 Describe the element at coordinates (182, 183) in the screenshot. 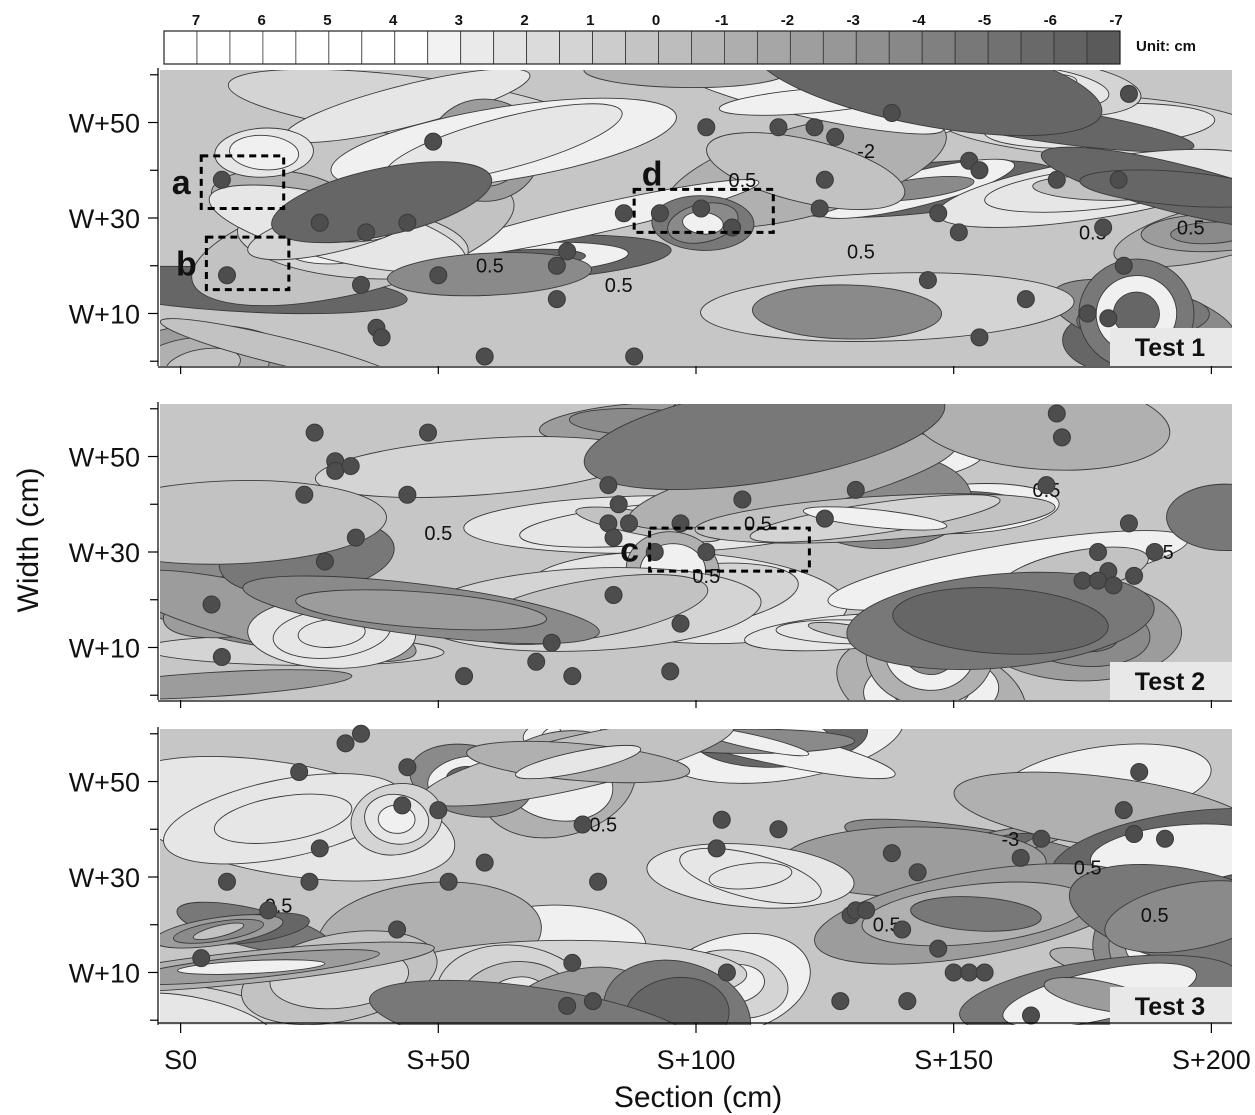

I see `highlight-box-label: a` at that location.